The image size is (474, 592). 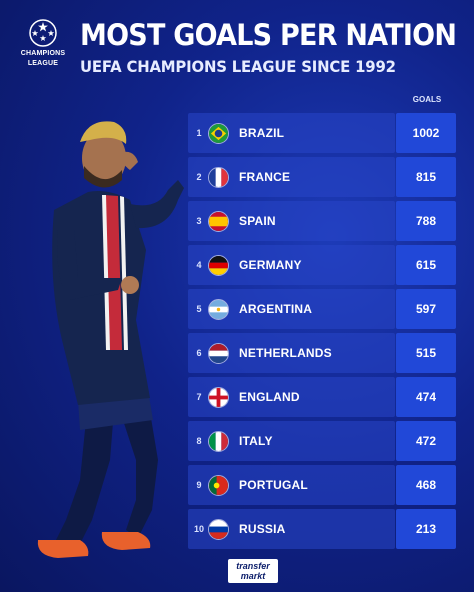 What do you see at coordinates (218, 309) in the screenshot?
I see `argentina-flag-icon` at bounding box center [218, 309].